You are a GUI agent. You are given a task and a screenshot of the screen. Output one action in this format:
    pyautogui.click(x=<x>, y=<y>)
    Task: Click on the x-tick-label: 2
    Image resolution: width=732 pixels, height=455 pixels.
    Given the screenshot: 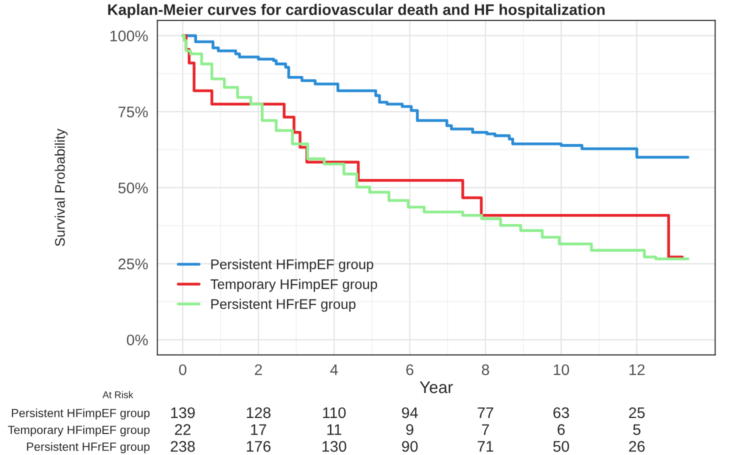 What is the action you would take?
    pyautogui.click(x=258, y=369)
    